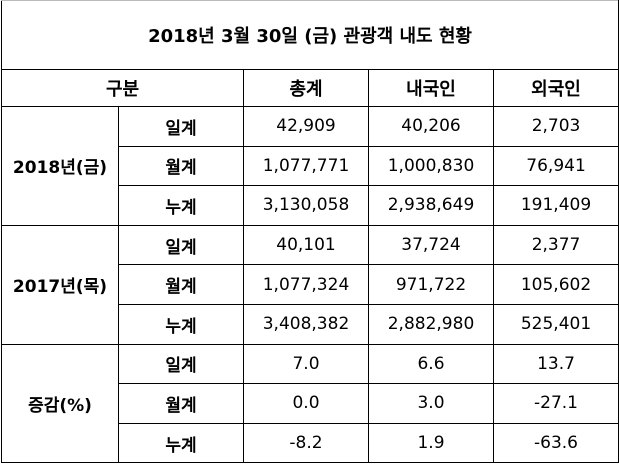 The height and width of the screenshot is (465, 619). What do you see at coordinates (431, 324) in the screenshot?
I see `value-cell: 2,882,980` at bounding box center [431, 324].